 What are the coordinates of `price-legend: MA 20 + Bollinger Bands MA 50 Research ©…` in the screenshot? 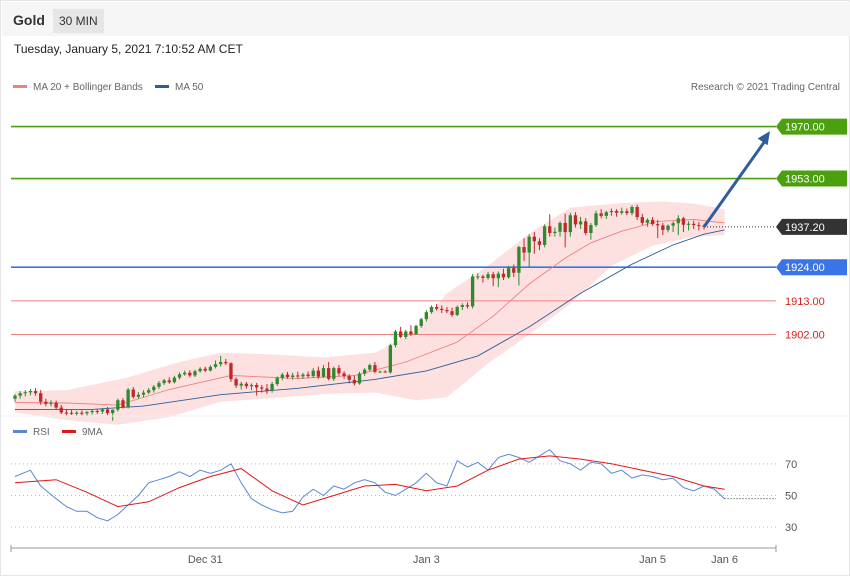 It's located at (426, 87).